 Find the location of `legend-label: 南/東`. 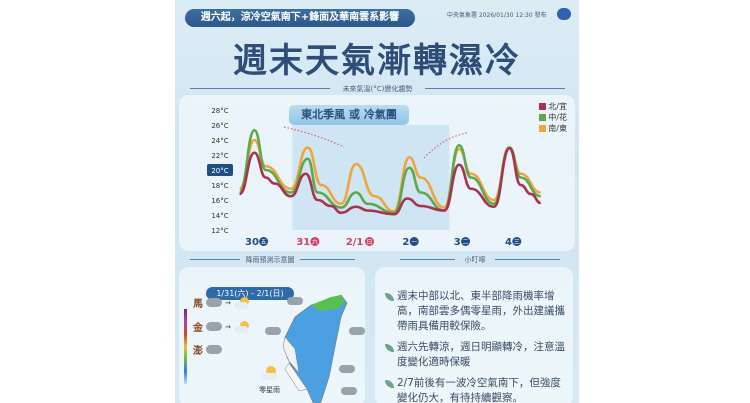

legend-label: 南/東 is located at coordinates (557, 128).